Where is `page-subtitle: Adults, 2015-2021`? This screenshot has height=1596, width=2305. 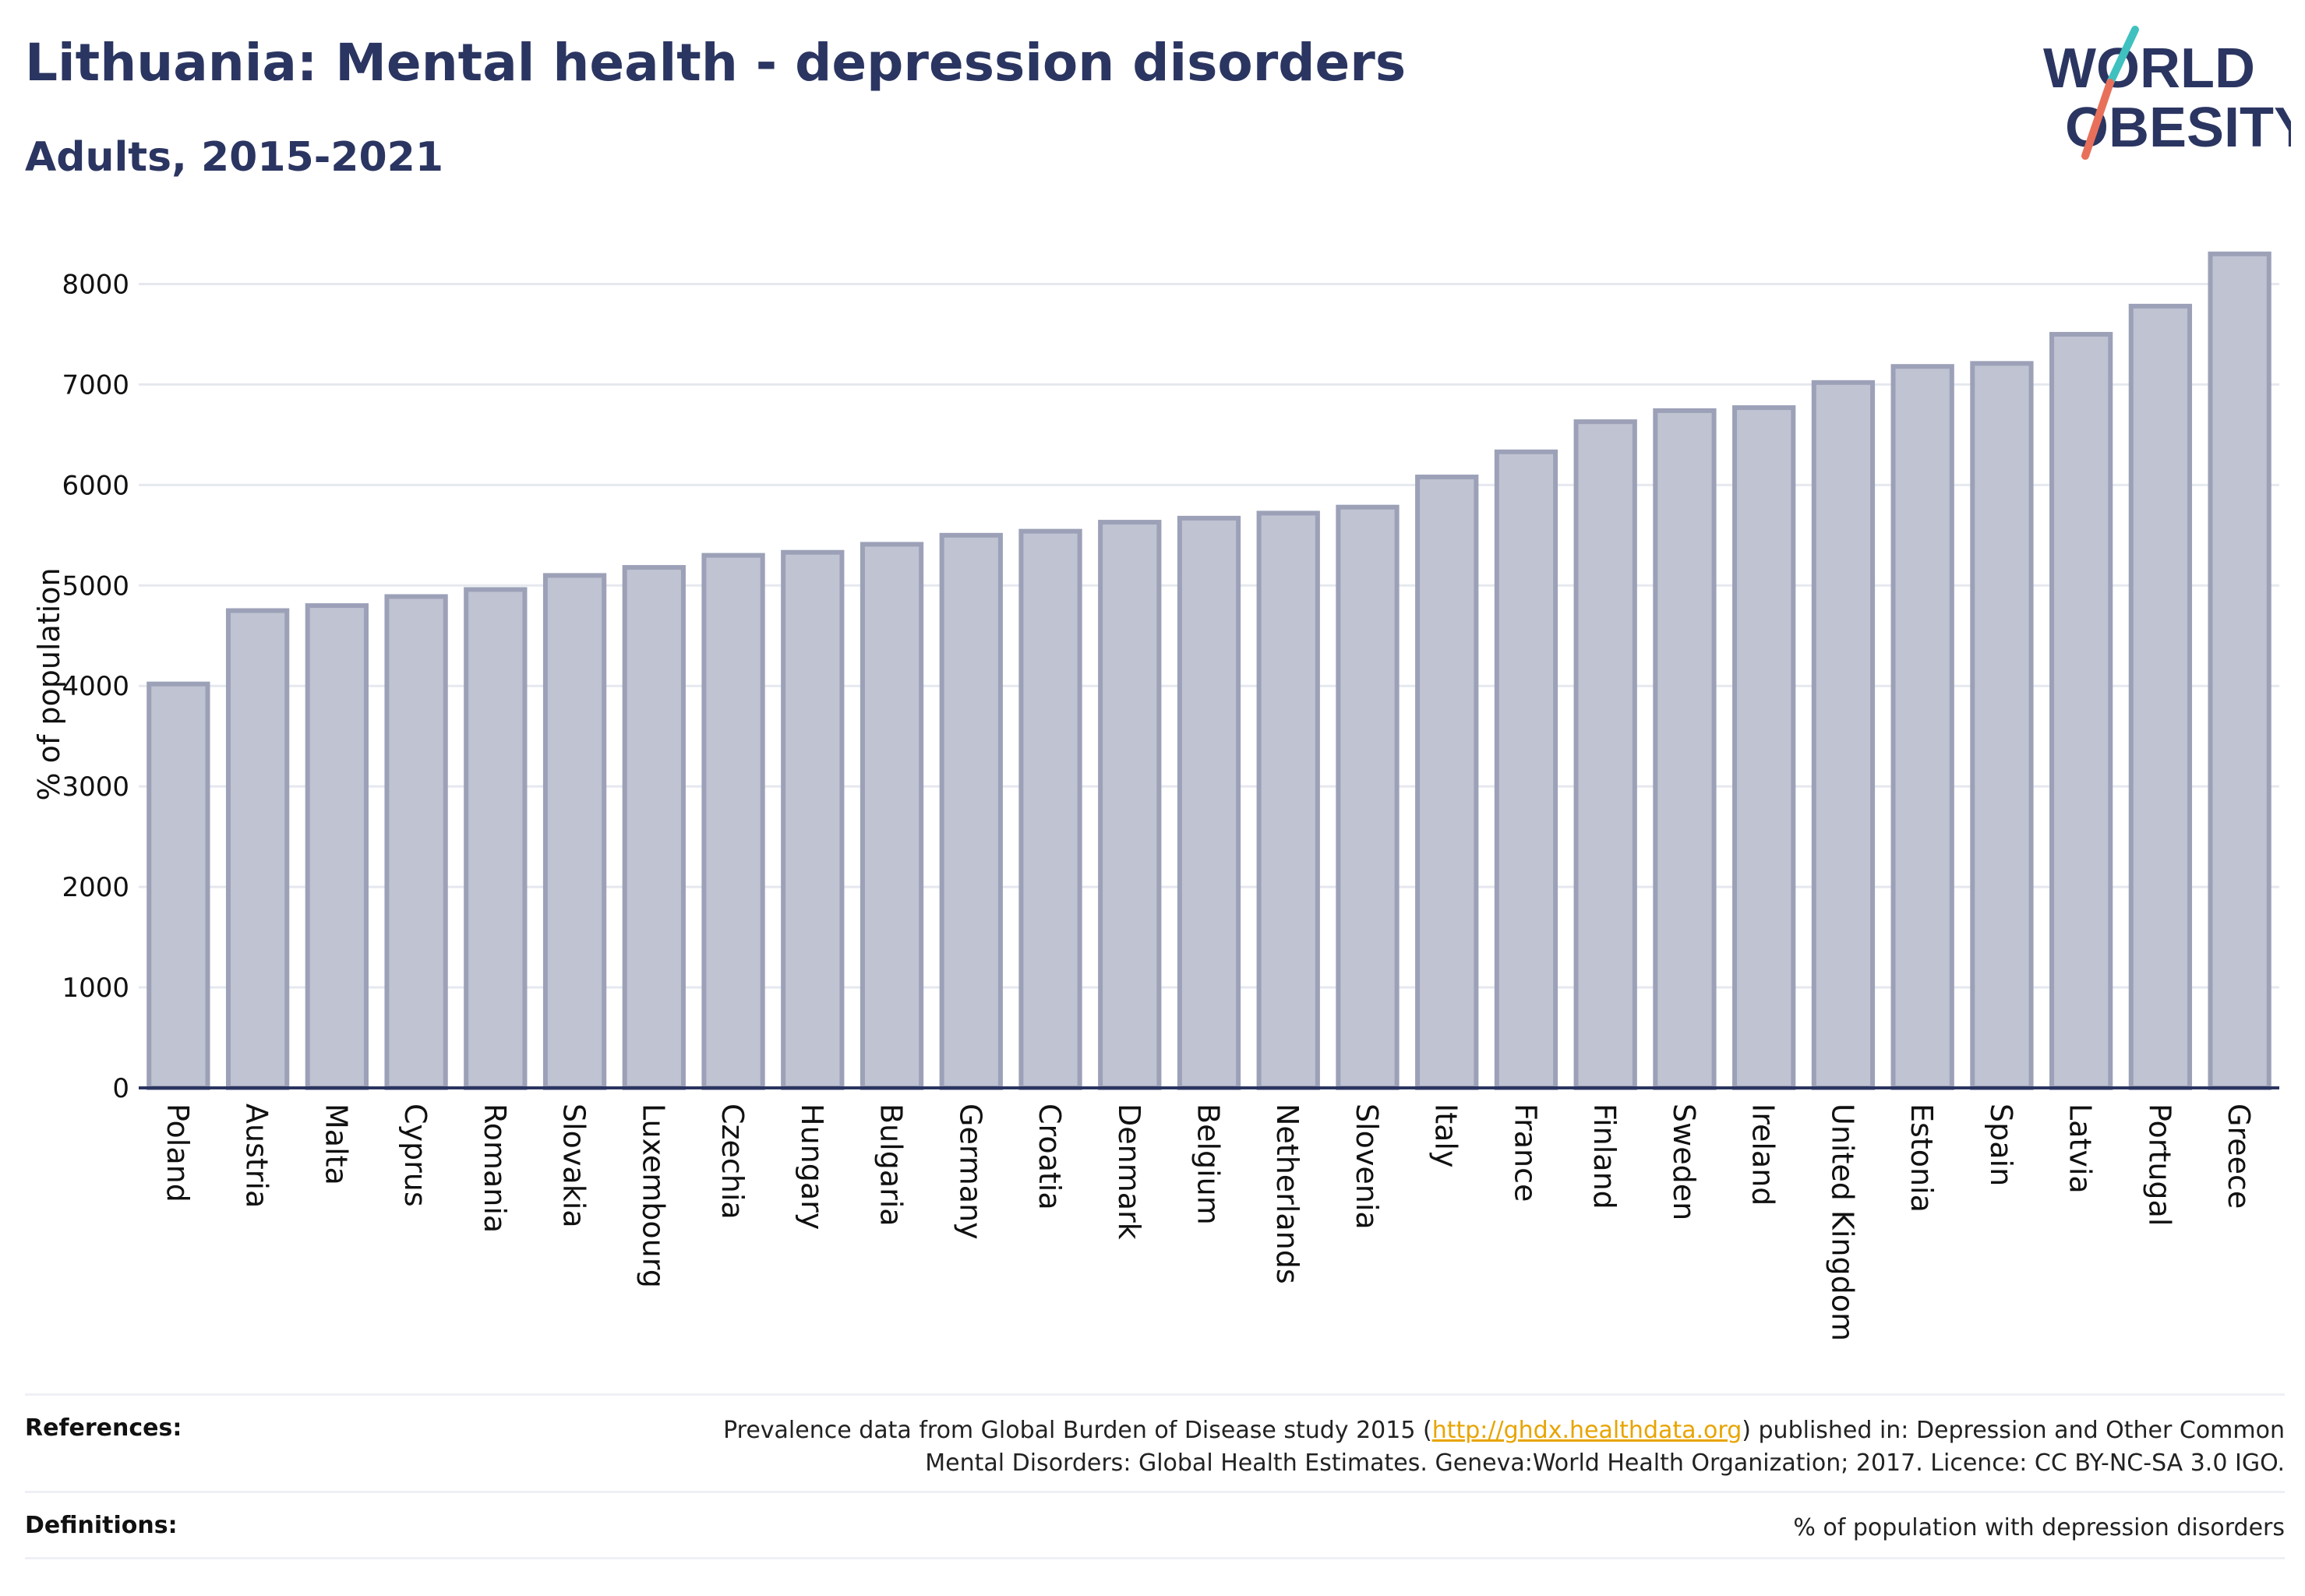 page-subtitle: Adults, 2015-2021 is located at coordinates (234, 157).